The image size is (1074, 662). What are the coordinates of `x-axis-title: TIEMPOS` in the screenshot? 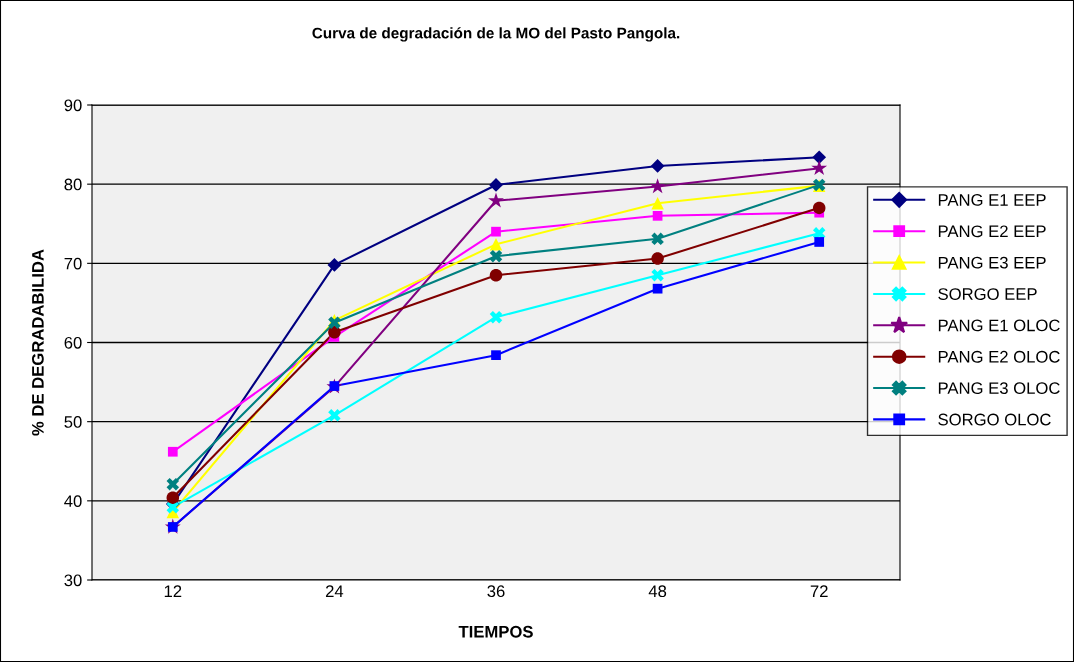 It's located at (495, 631).